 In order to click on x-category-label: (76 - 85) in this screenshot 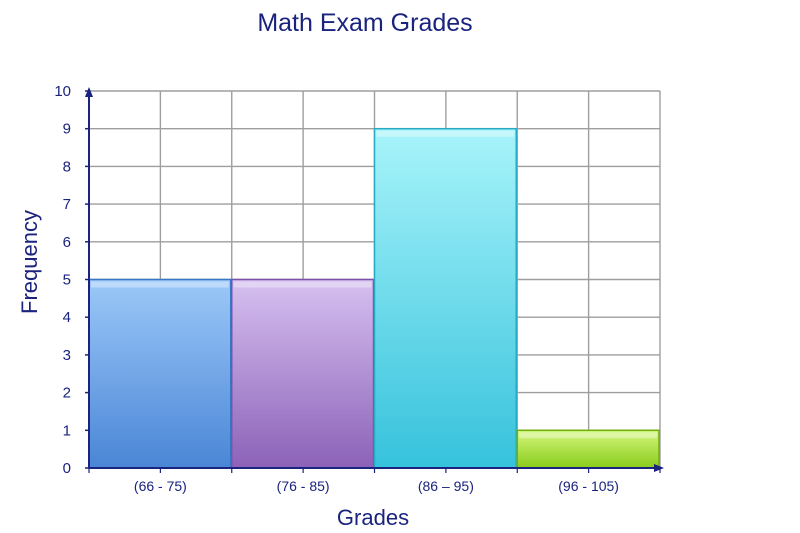, I will do `click(303, 486)`.